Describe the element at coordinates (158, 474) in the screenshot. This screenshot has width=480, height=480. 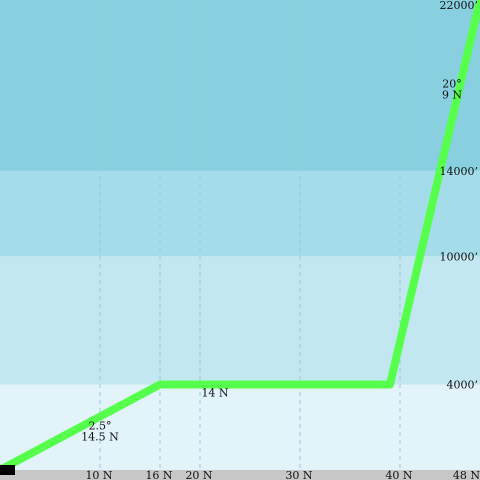
I see `x-tick-label-16: 16 N` at that location.